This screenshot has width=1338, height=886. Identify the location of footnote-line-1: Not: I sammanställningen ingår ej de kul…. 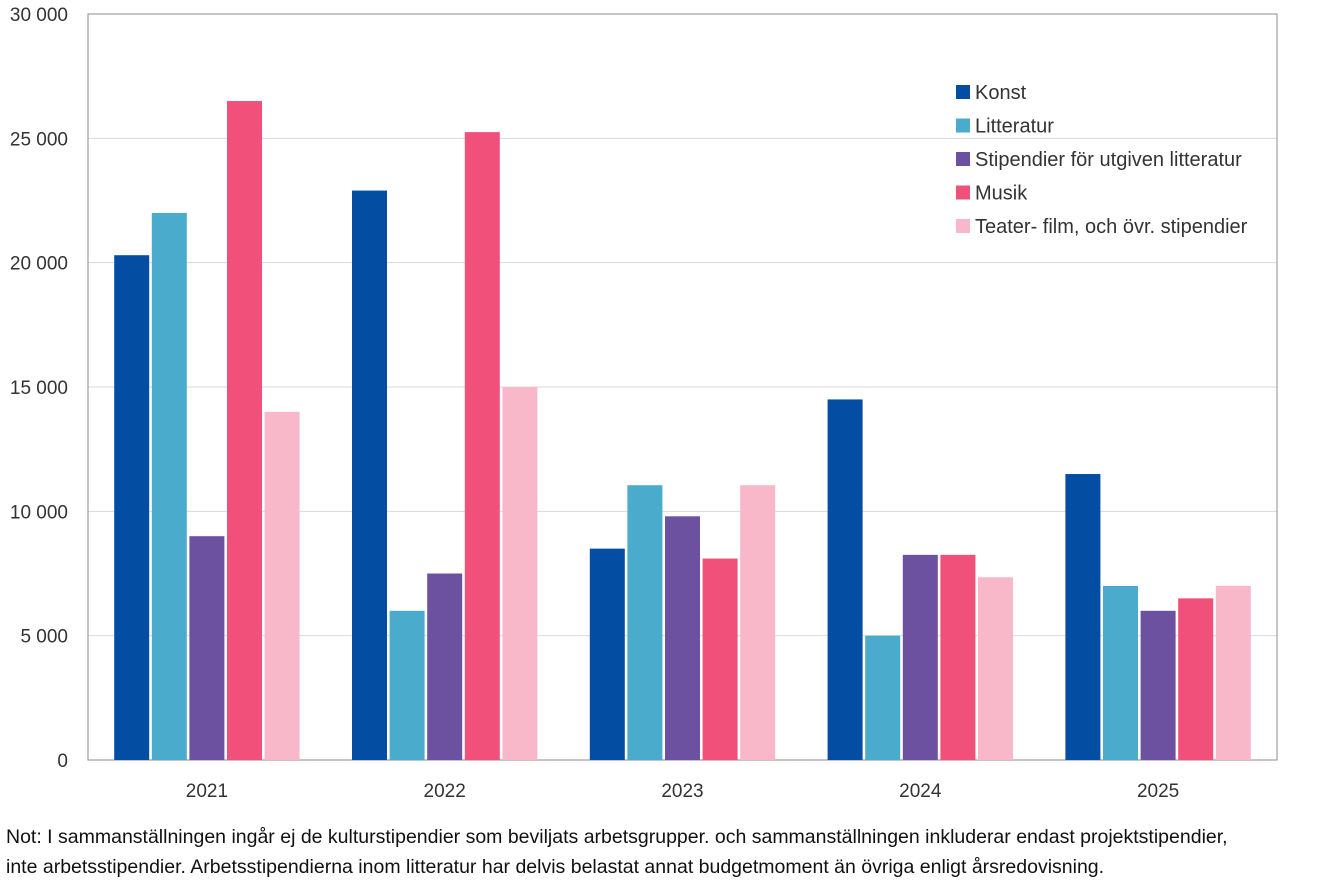
(617, 837).